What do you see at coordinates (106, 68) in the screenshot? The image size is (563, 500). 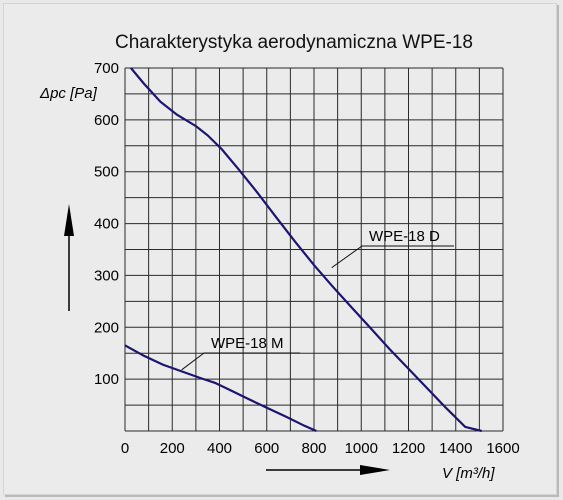 I see `y-tick-label: 700` at bounding box center [106, 68].